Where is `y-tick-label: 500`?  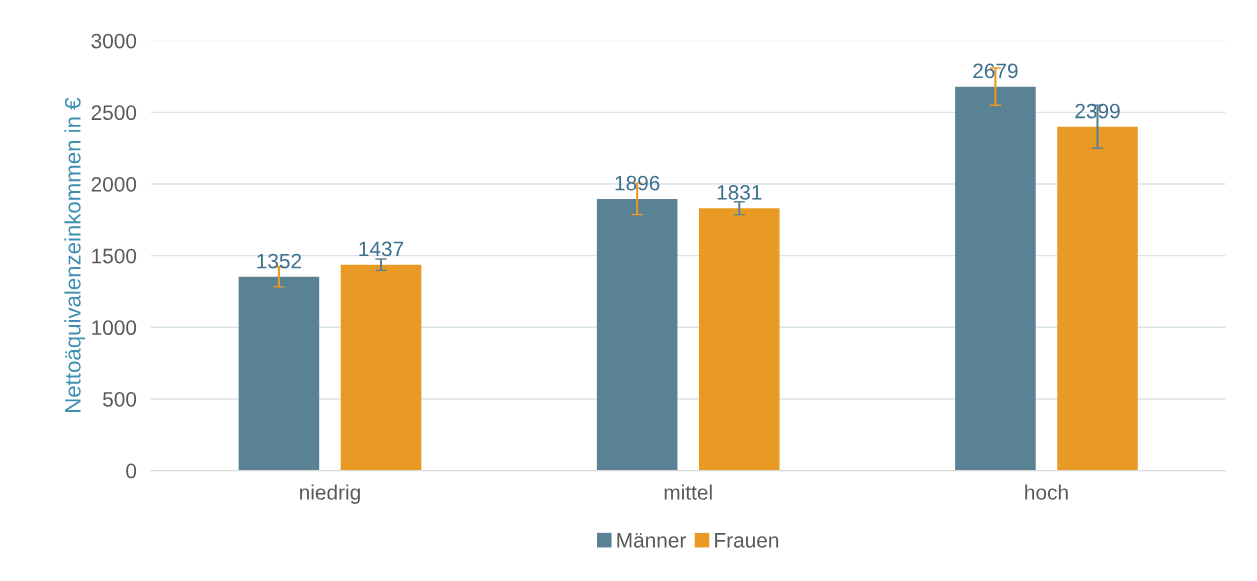
y-tick-label: 500 is located at coordinates (120, 399).